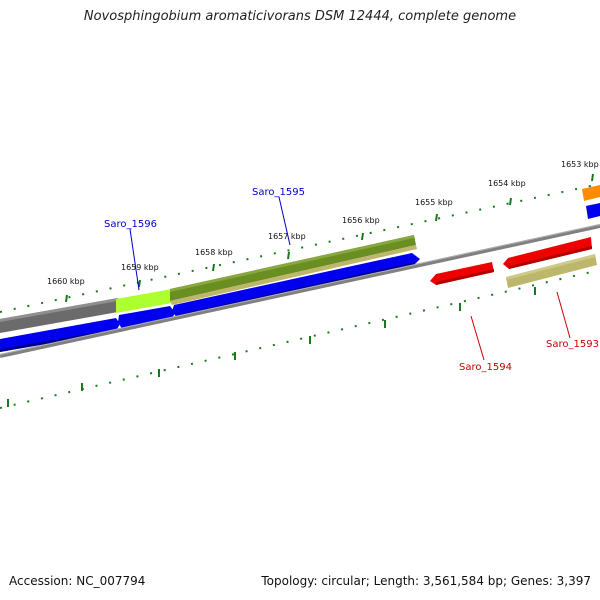 This screenshot has height=600, width=600. What do you see at coordinates (77, 581) in the screenshot?
I see `accession-text: Accession: NC_007794` at bounding box center [77, 581].